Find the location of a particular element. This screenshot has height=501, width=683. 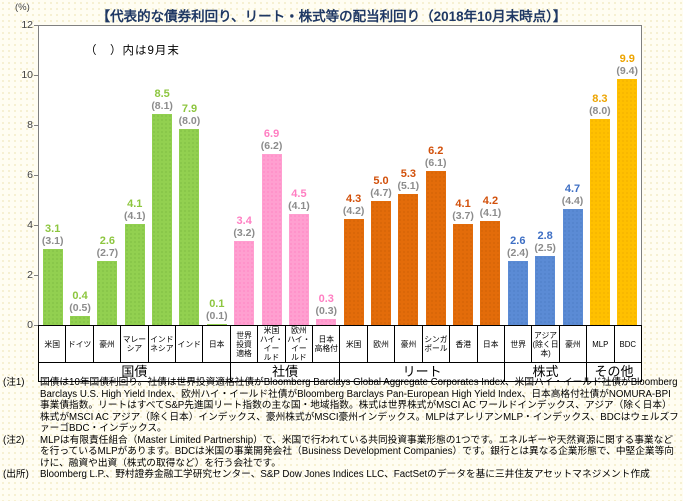

x-axis-group-label: その他 is located at coordinates (614, 372).